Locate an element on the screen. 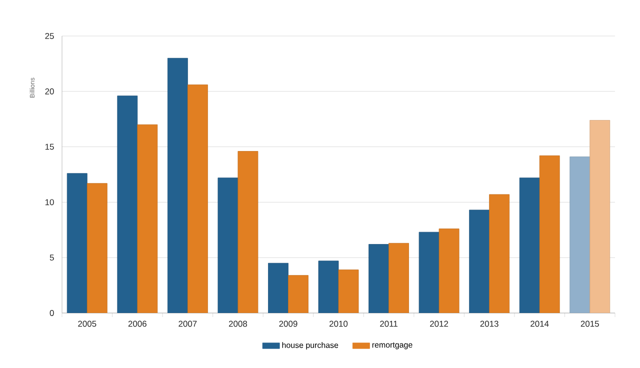 Image resolution: width=640 pixels, height=368 pixels. x-tick-label: 2015 is located at coordinates (589, 323).